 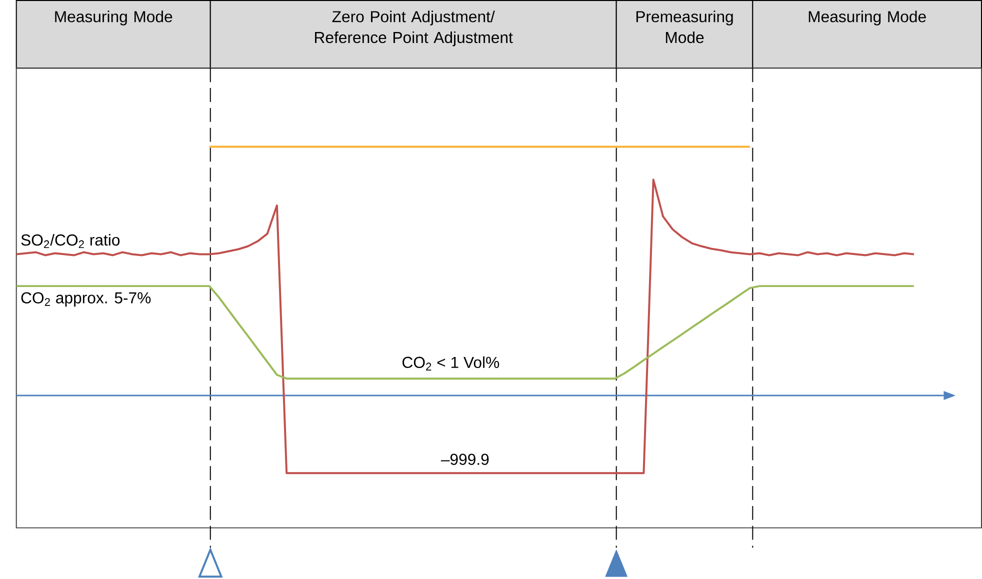 What do you see at coordinates (684, 27) in the screenshot?
I see `text: Premeasuring Mode` at bounding box center [684, 27].